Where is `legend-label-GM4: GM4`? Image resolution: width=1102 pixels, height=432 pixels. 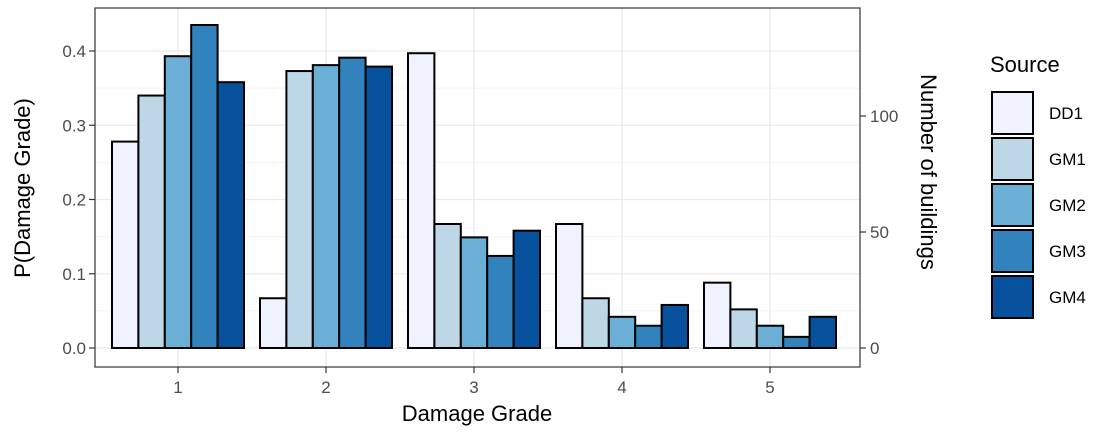
legend-label-GM4: GM4 is located at coordinates (1067, 297).